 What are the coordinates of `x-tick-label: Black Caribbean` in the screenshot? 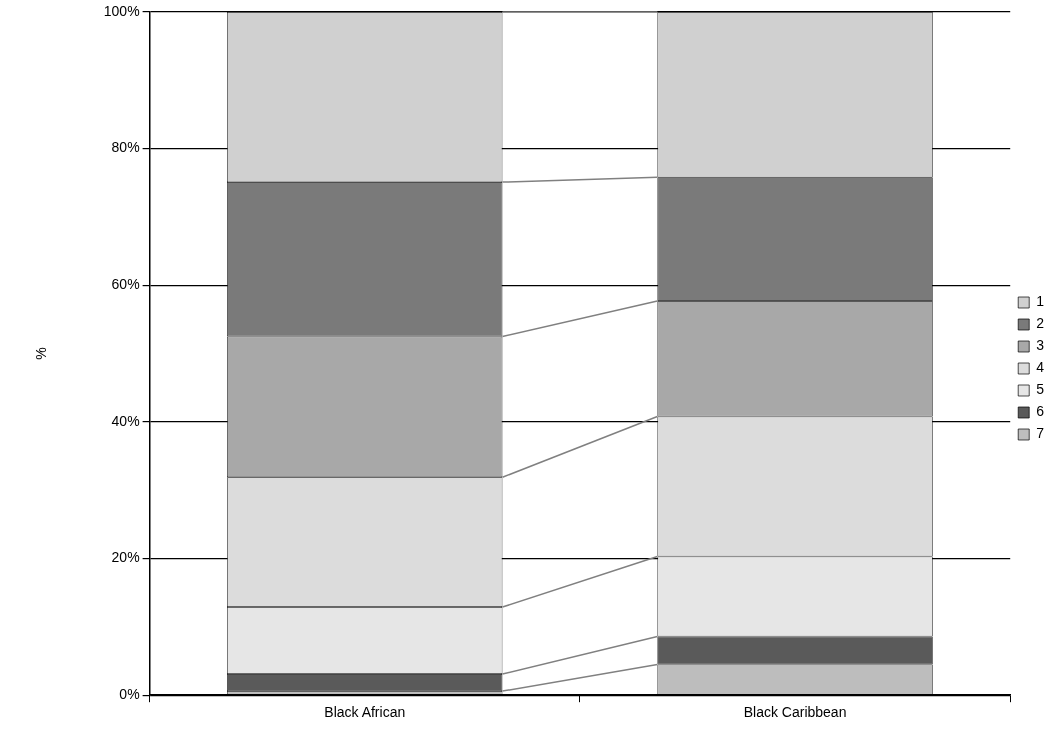 It's located at (795, 712).